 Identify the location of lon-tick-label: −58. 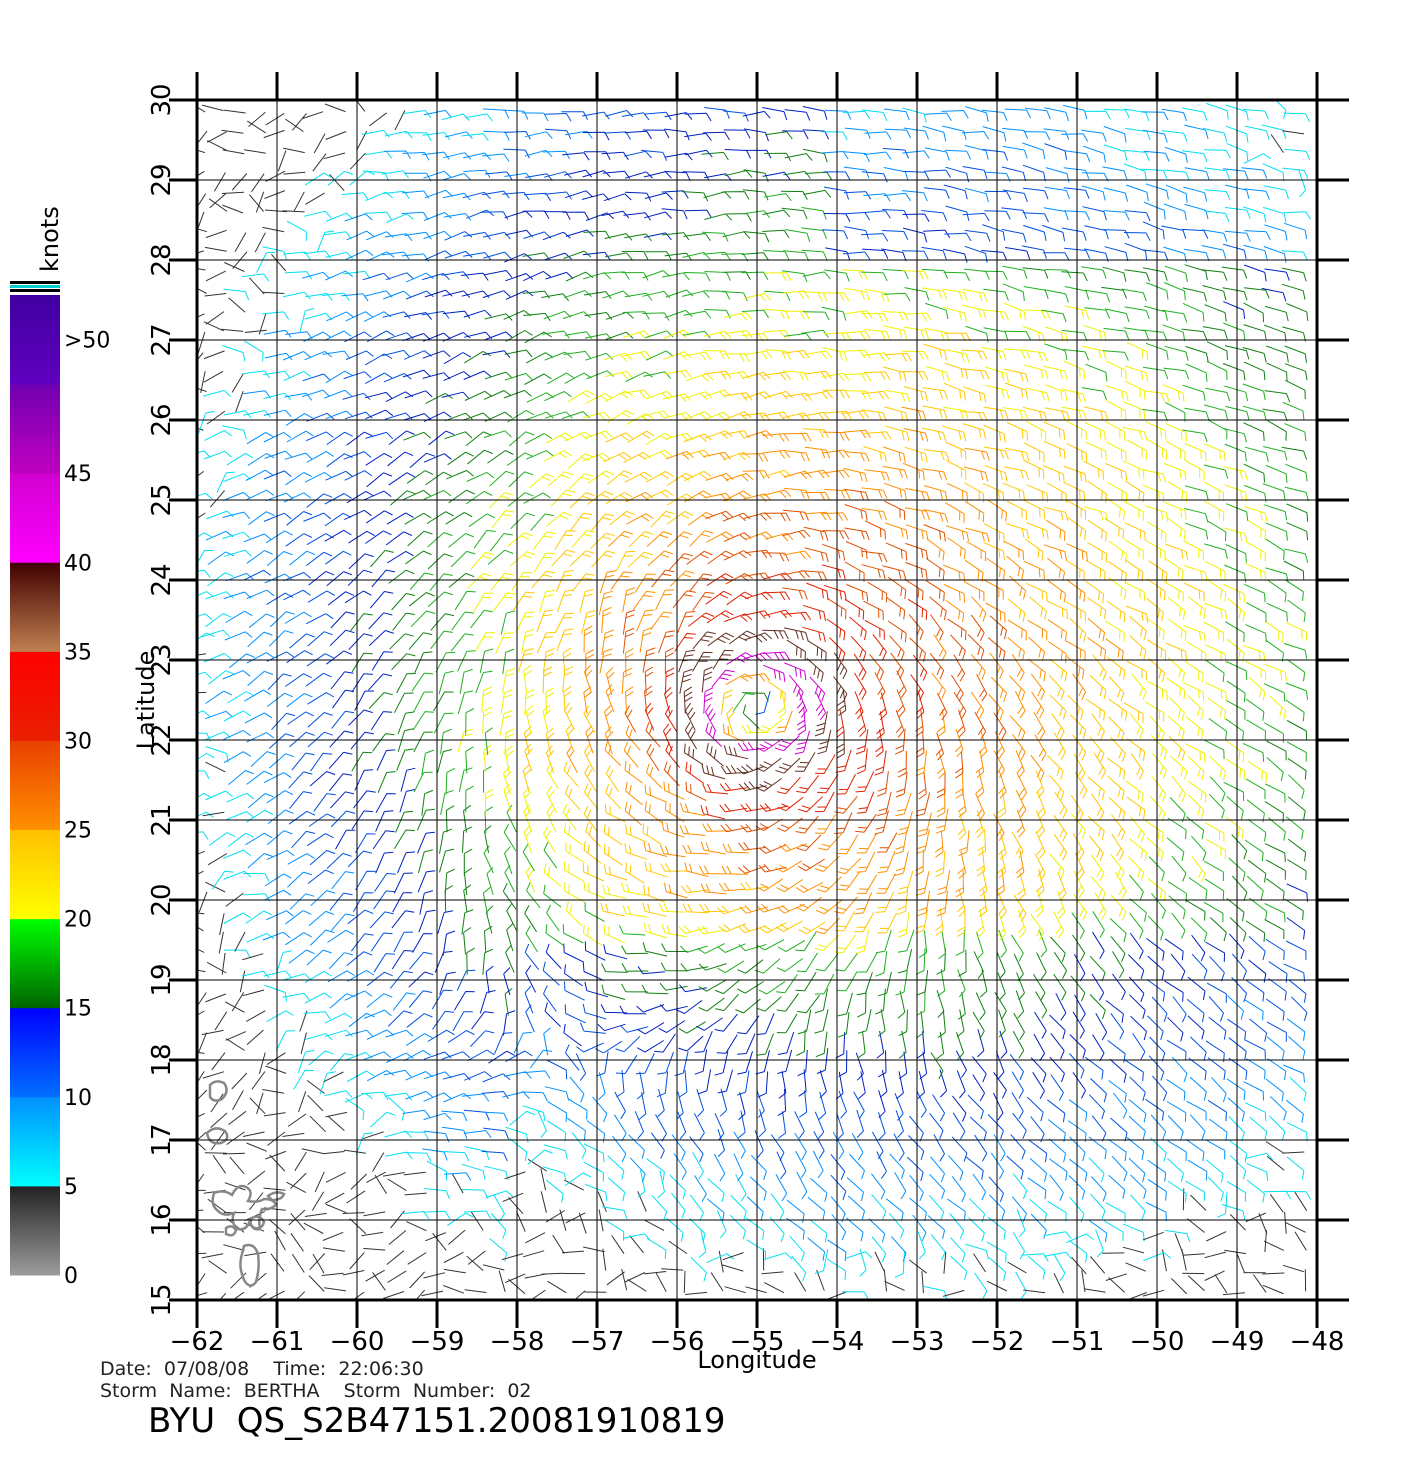
(517, 1342).